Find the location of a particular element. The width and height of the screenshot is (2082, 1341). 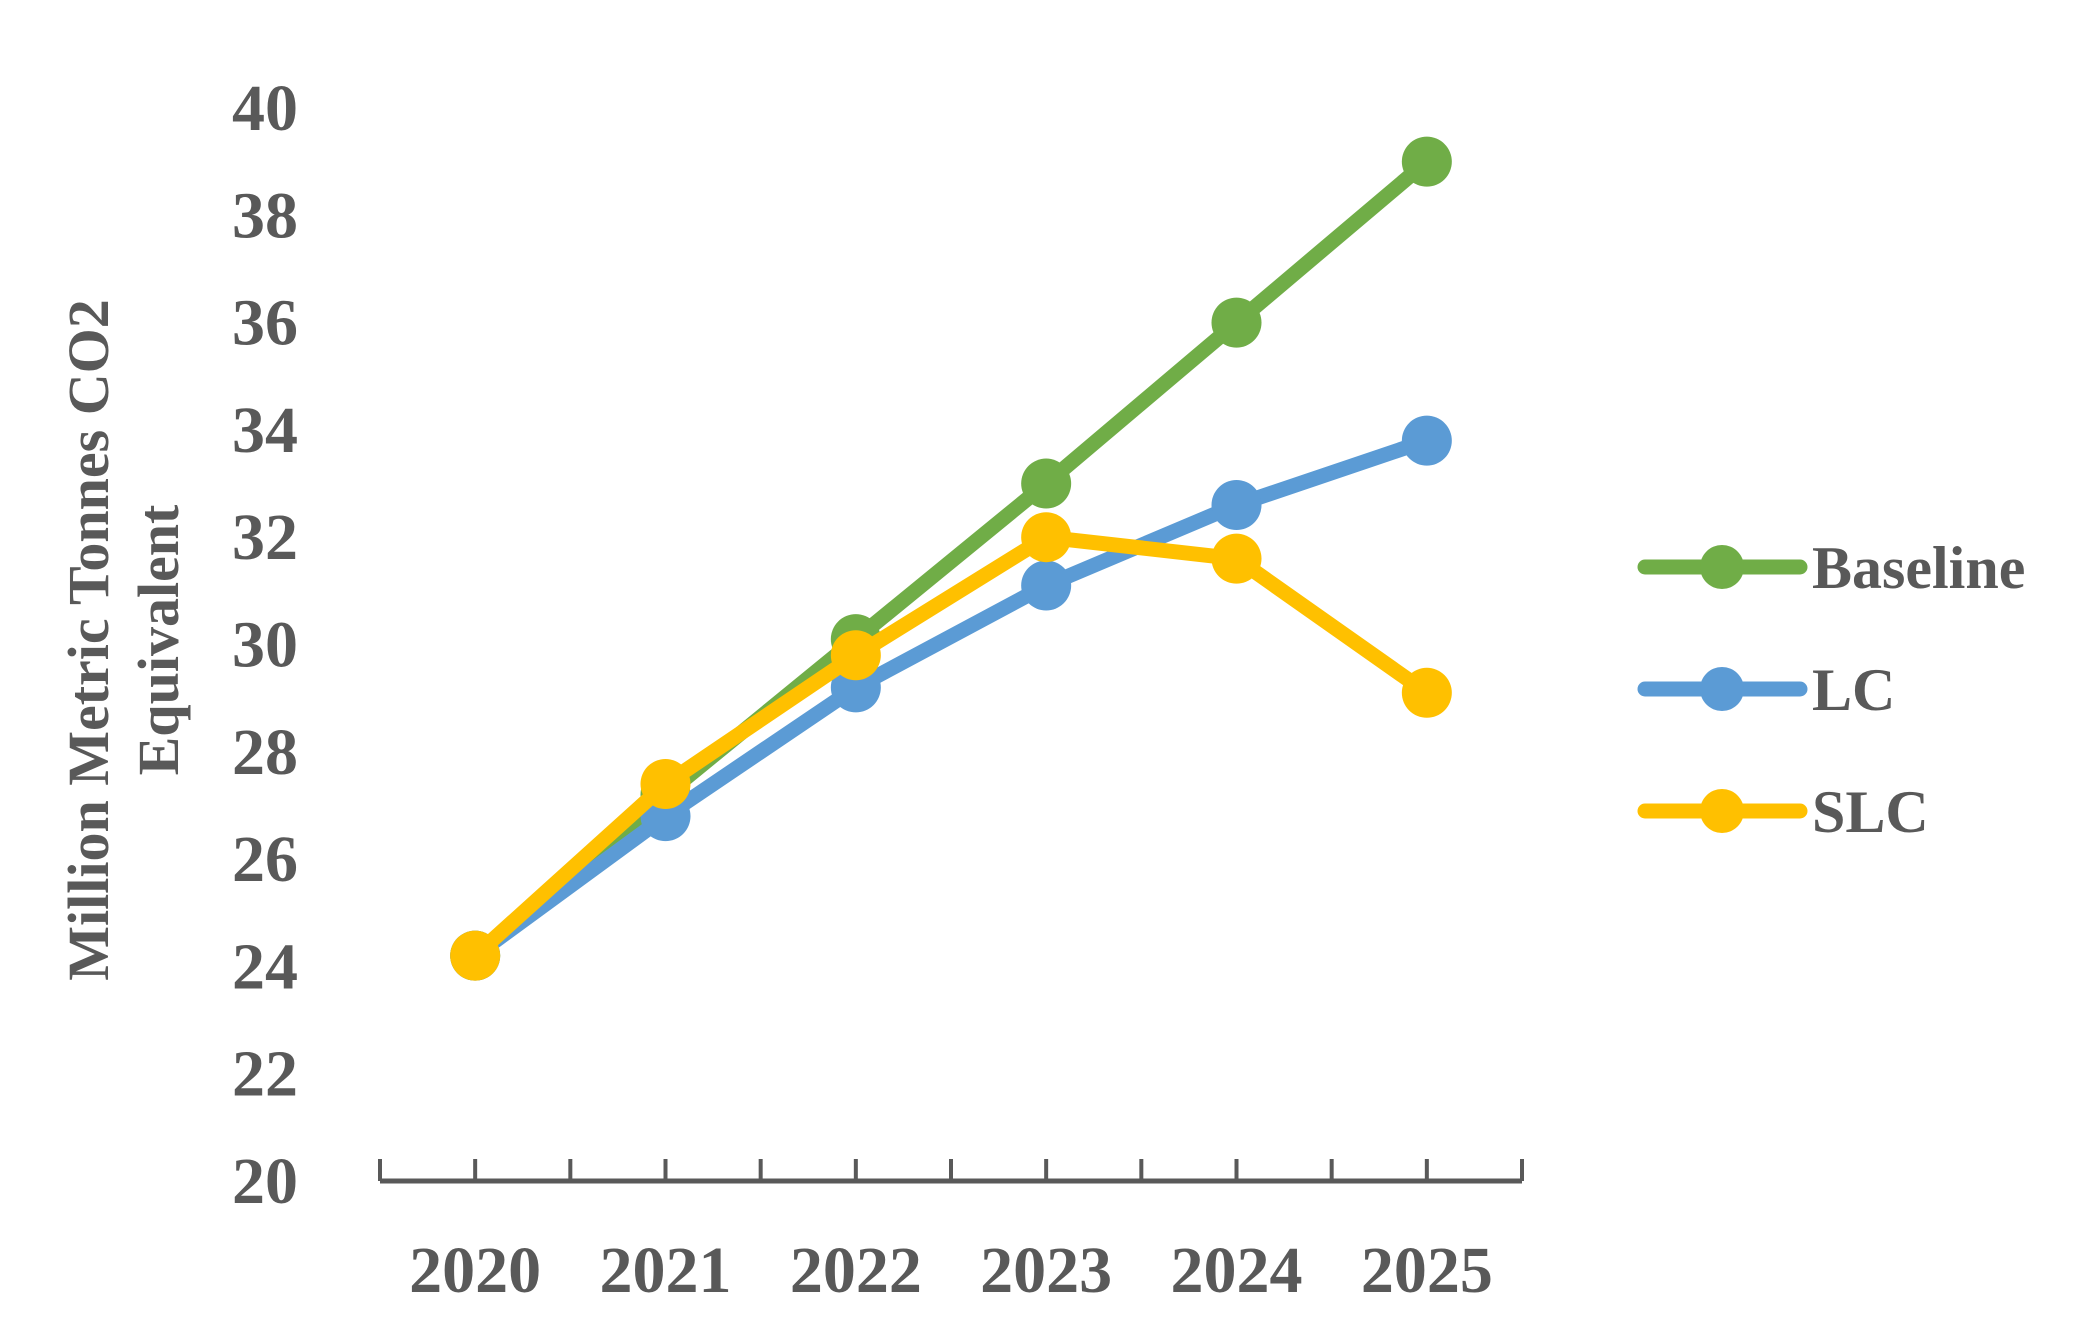

y-axis-title-line-1: Million Metric Tonnes CO2 is located at coordinates (88, 640).